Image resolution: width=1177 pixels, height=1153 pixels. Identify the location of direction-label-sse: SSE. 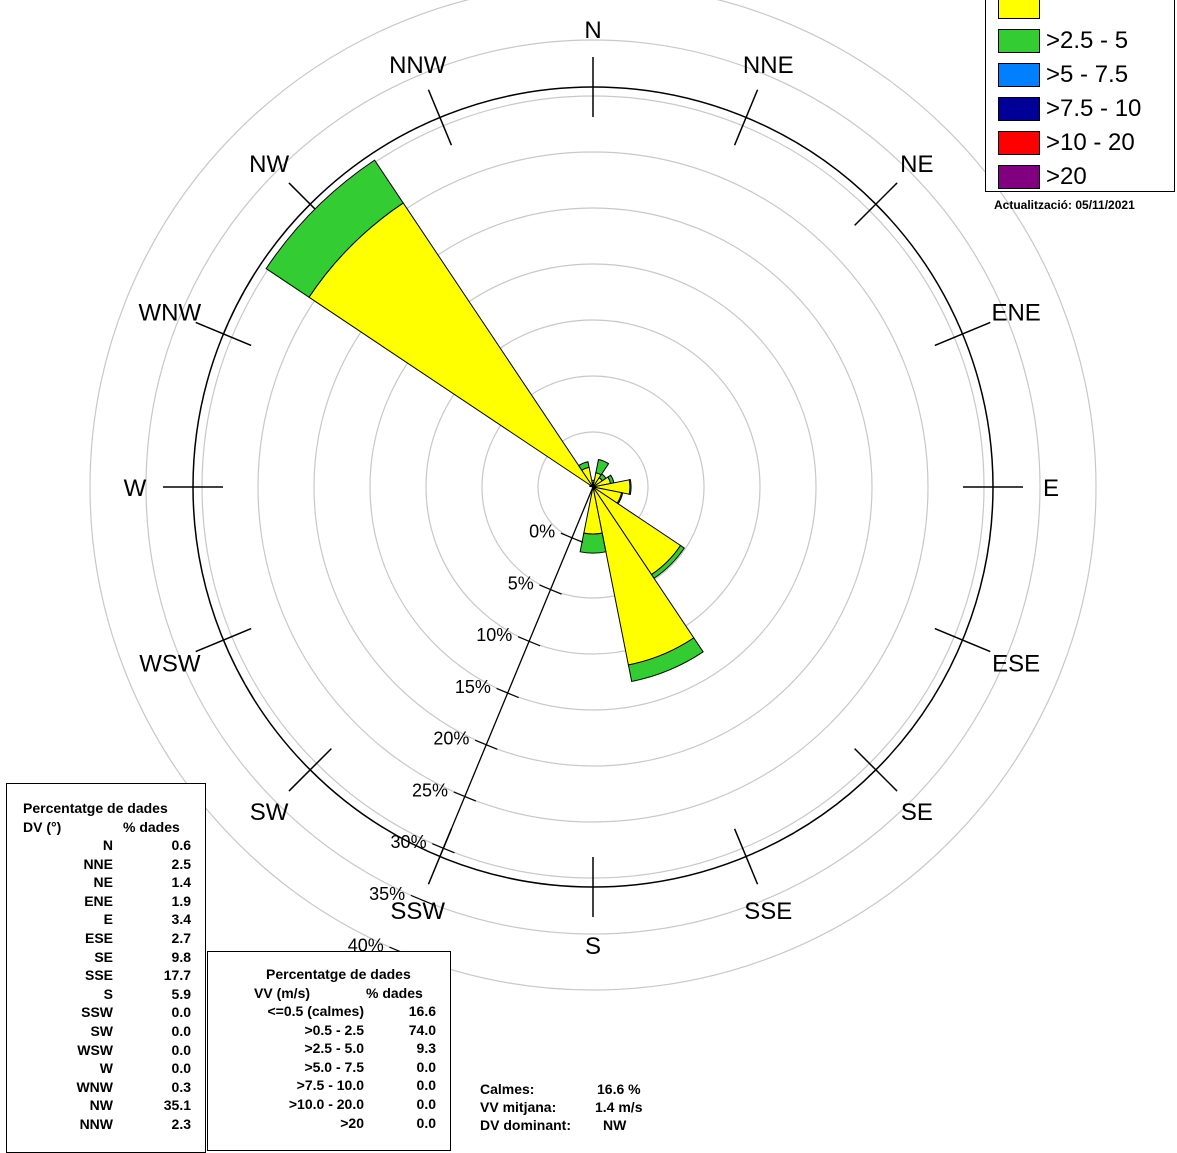
(768, 911).